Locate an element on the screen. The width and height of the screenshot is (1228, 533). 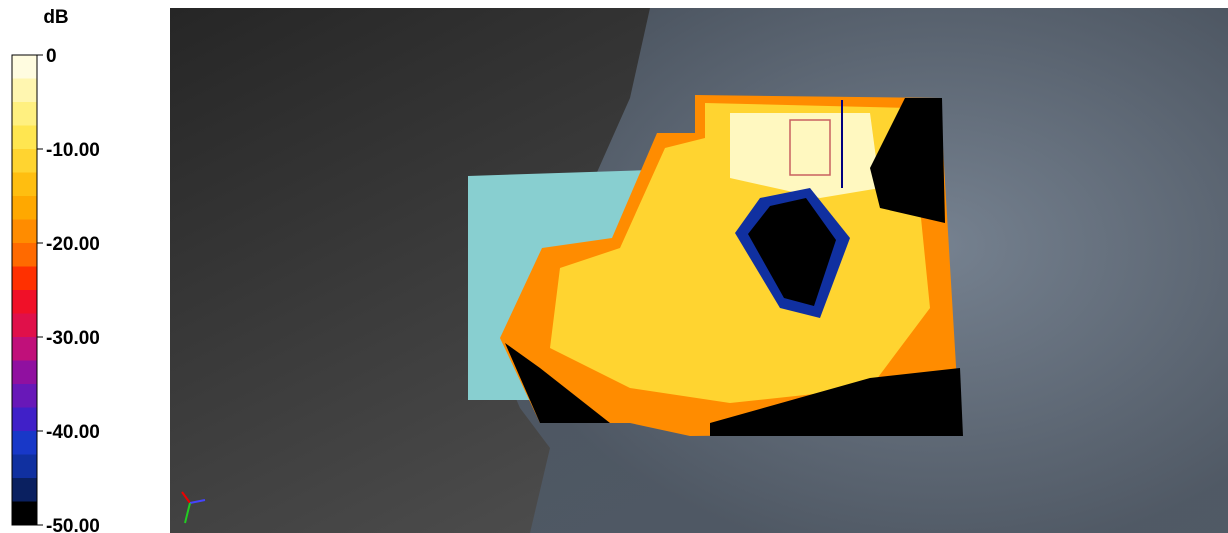
device-outline is located at coordinates (816, 144).